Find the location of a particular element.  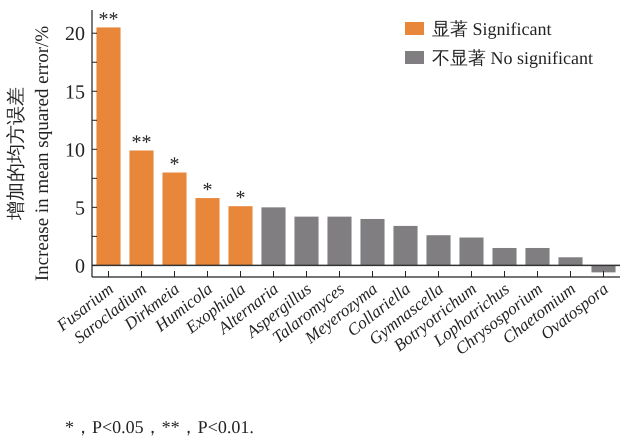

legend-label: 不显著 No significant is located at coordinates (512, 58).